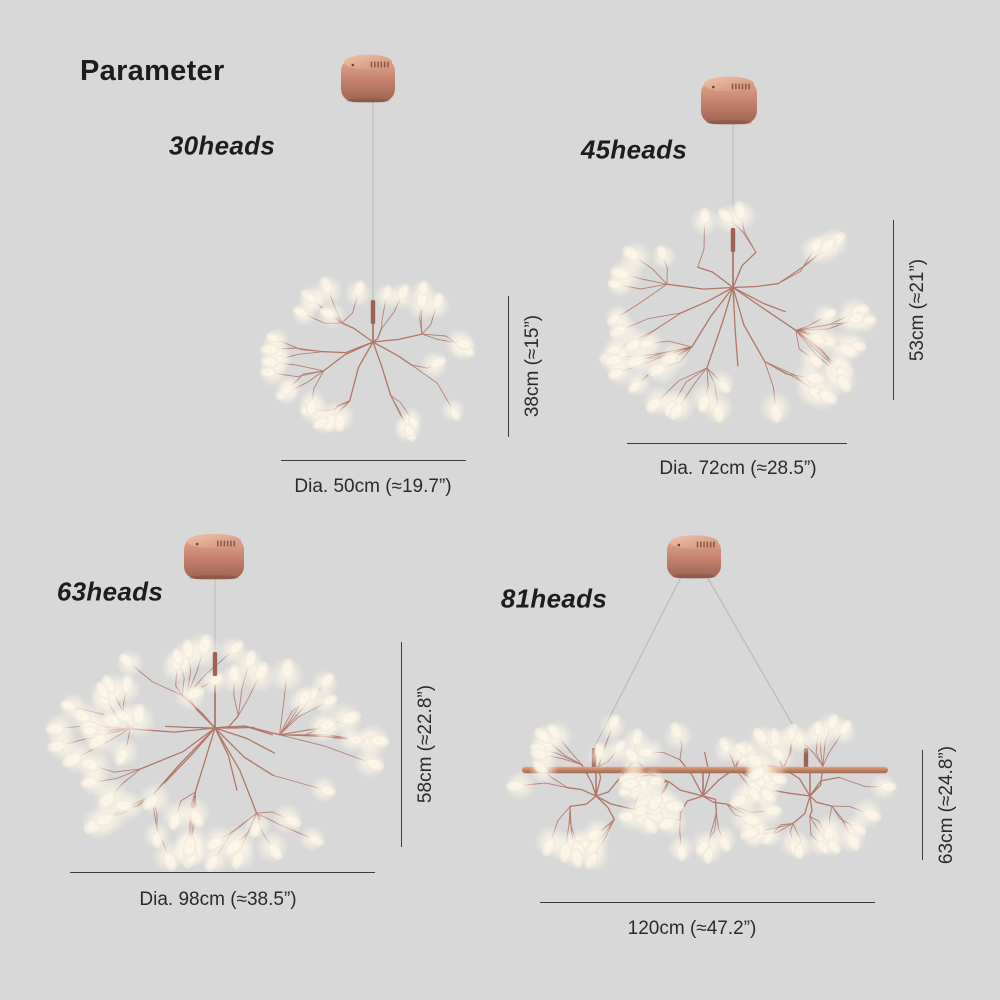  What do you see at coordinates (692, 928) in the screenshot?
I see `width-dim-label-81: 120cm (≈47.2”)` at bounding box center [692, 928].